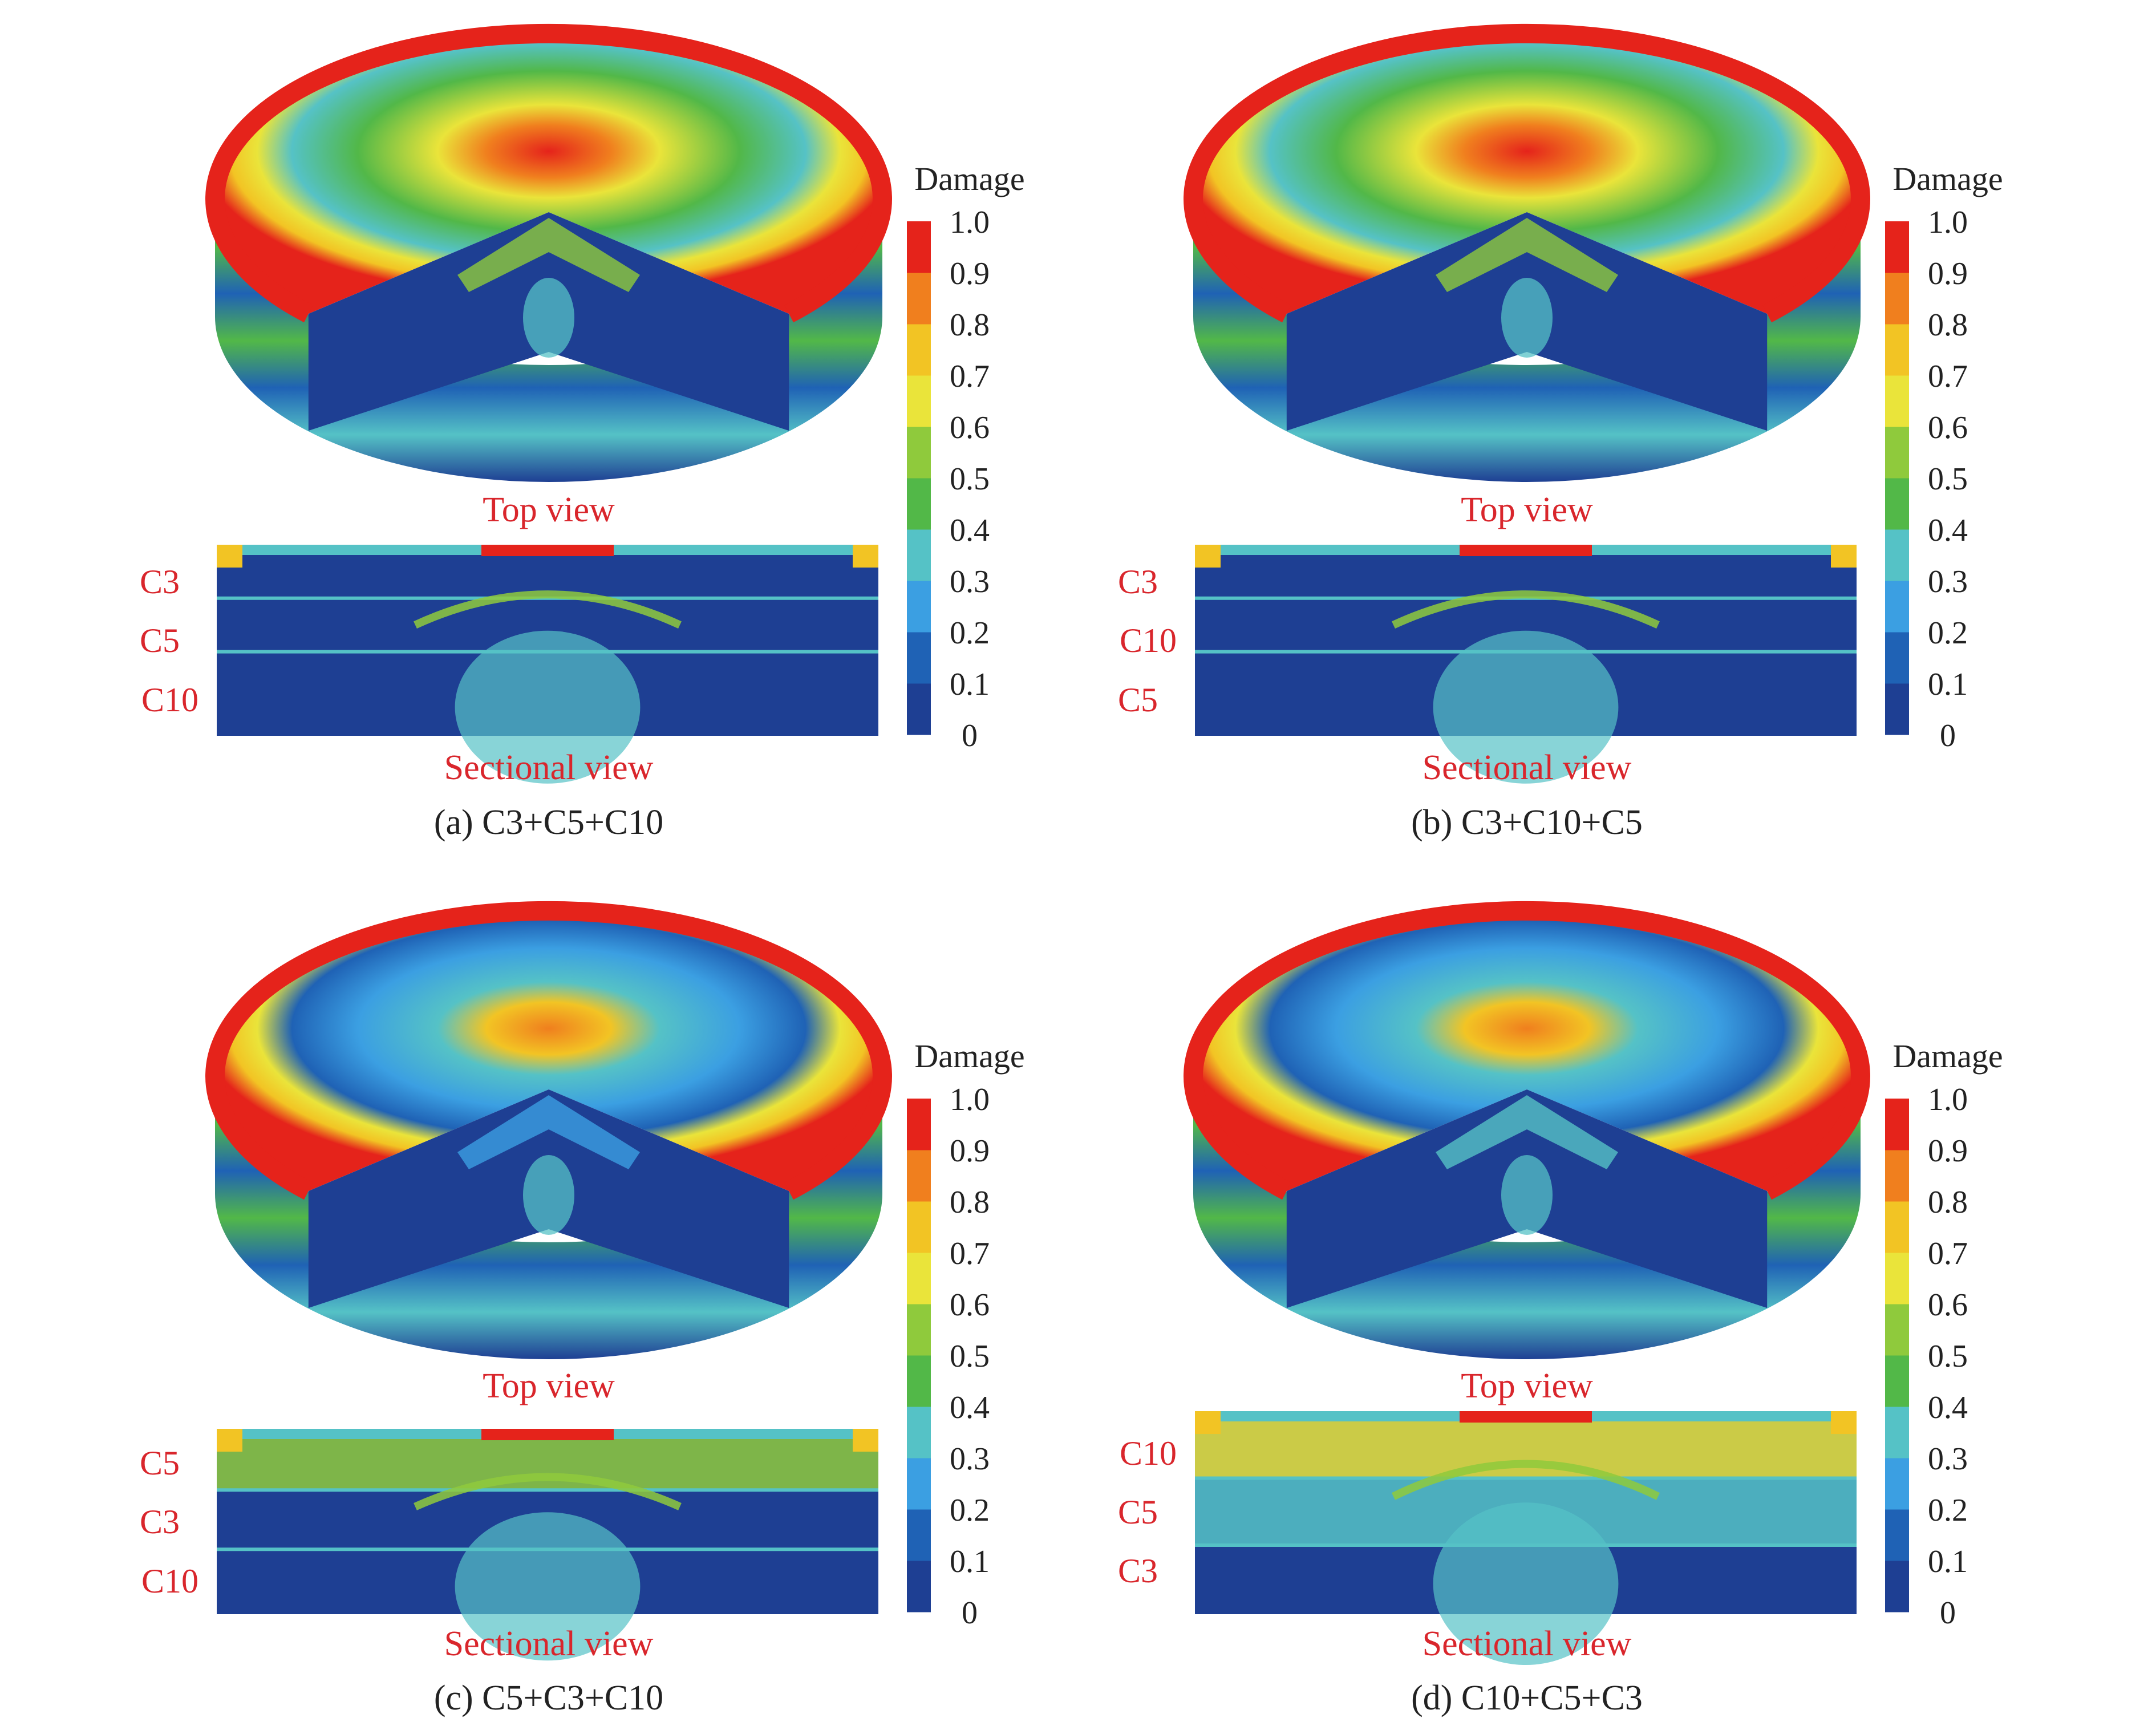 The height and width of the screenshot is (1722, 2156). Describe the element at coordinates (1138, 1571) in the screenshot. I see `layer-label-d-3: C3` at that location.